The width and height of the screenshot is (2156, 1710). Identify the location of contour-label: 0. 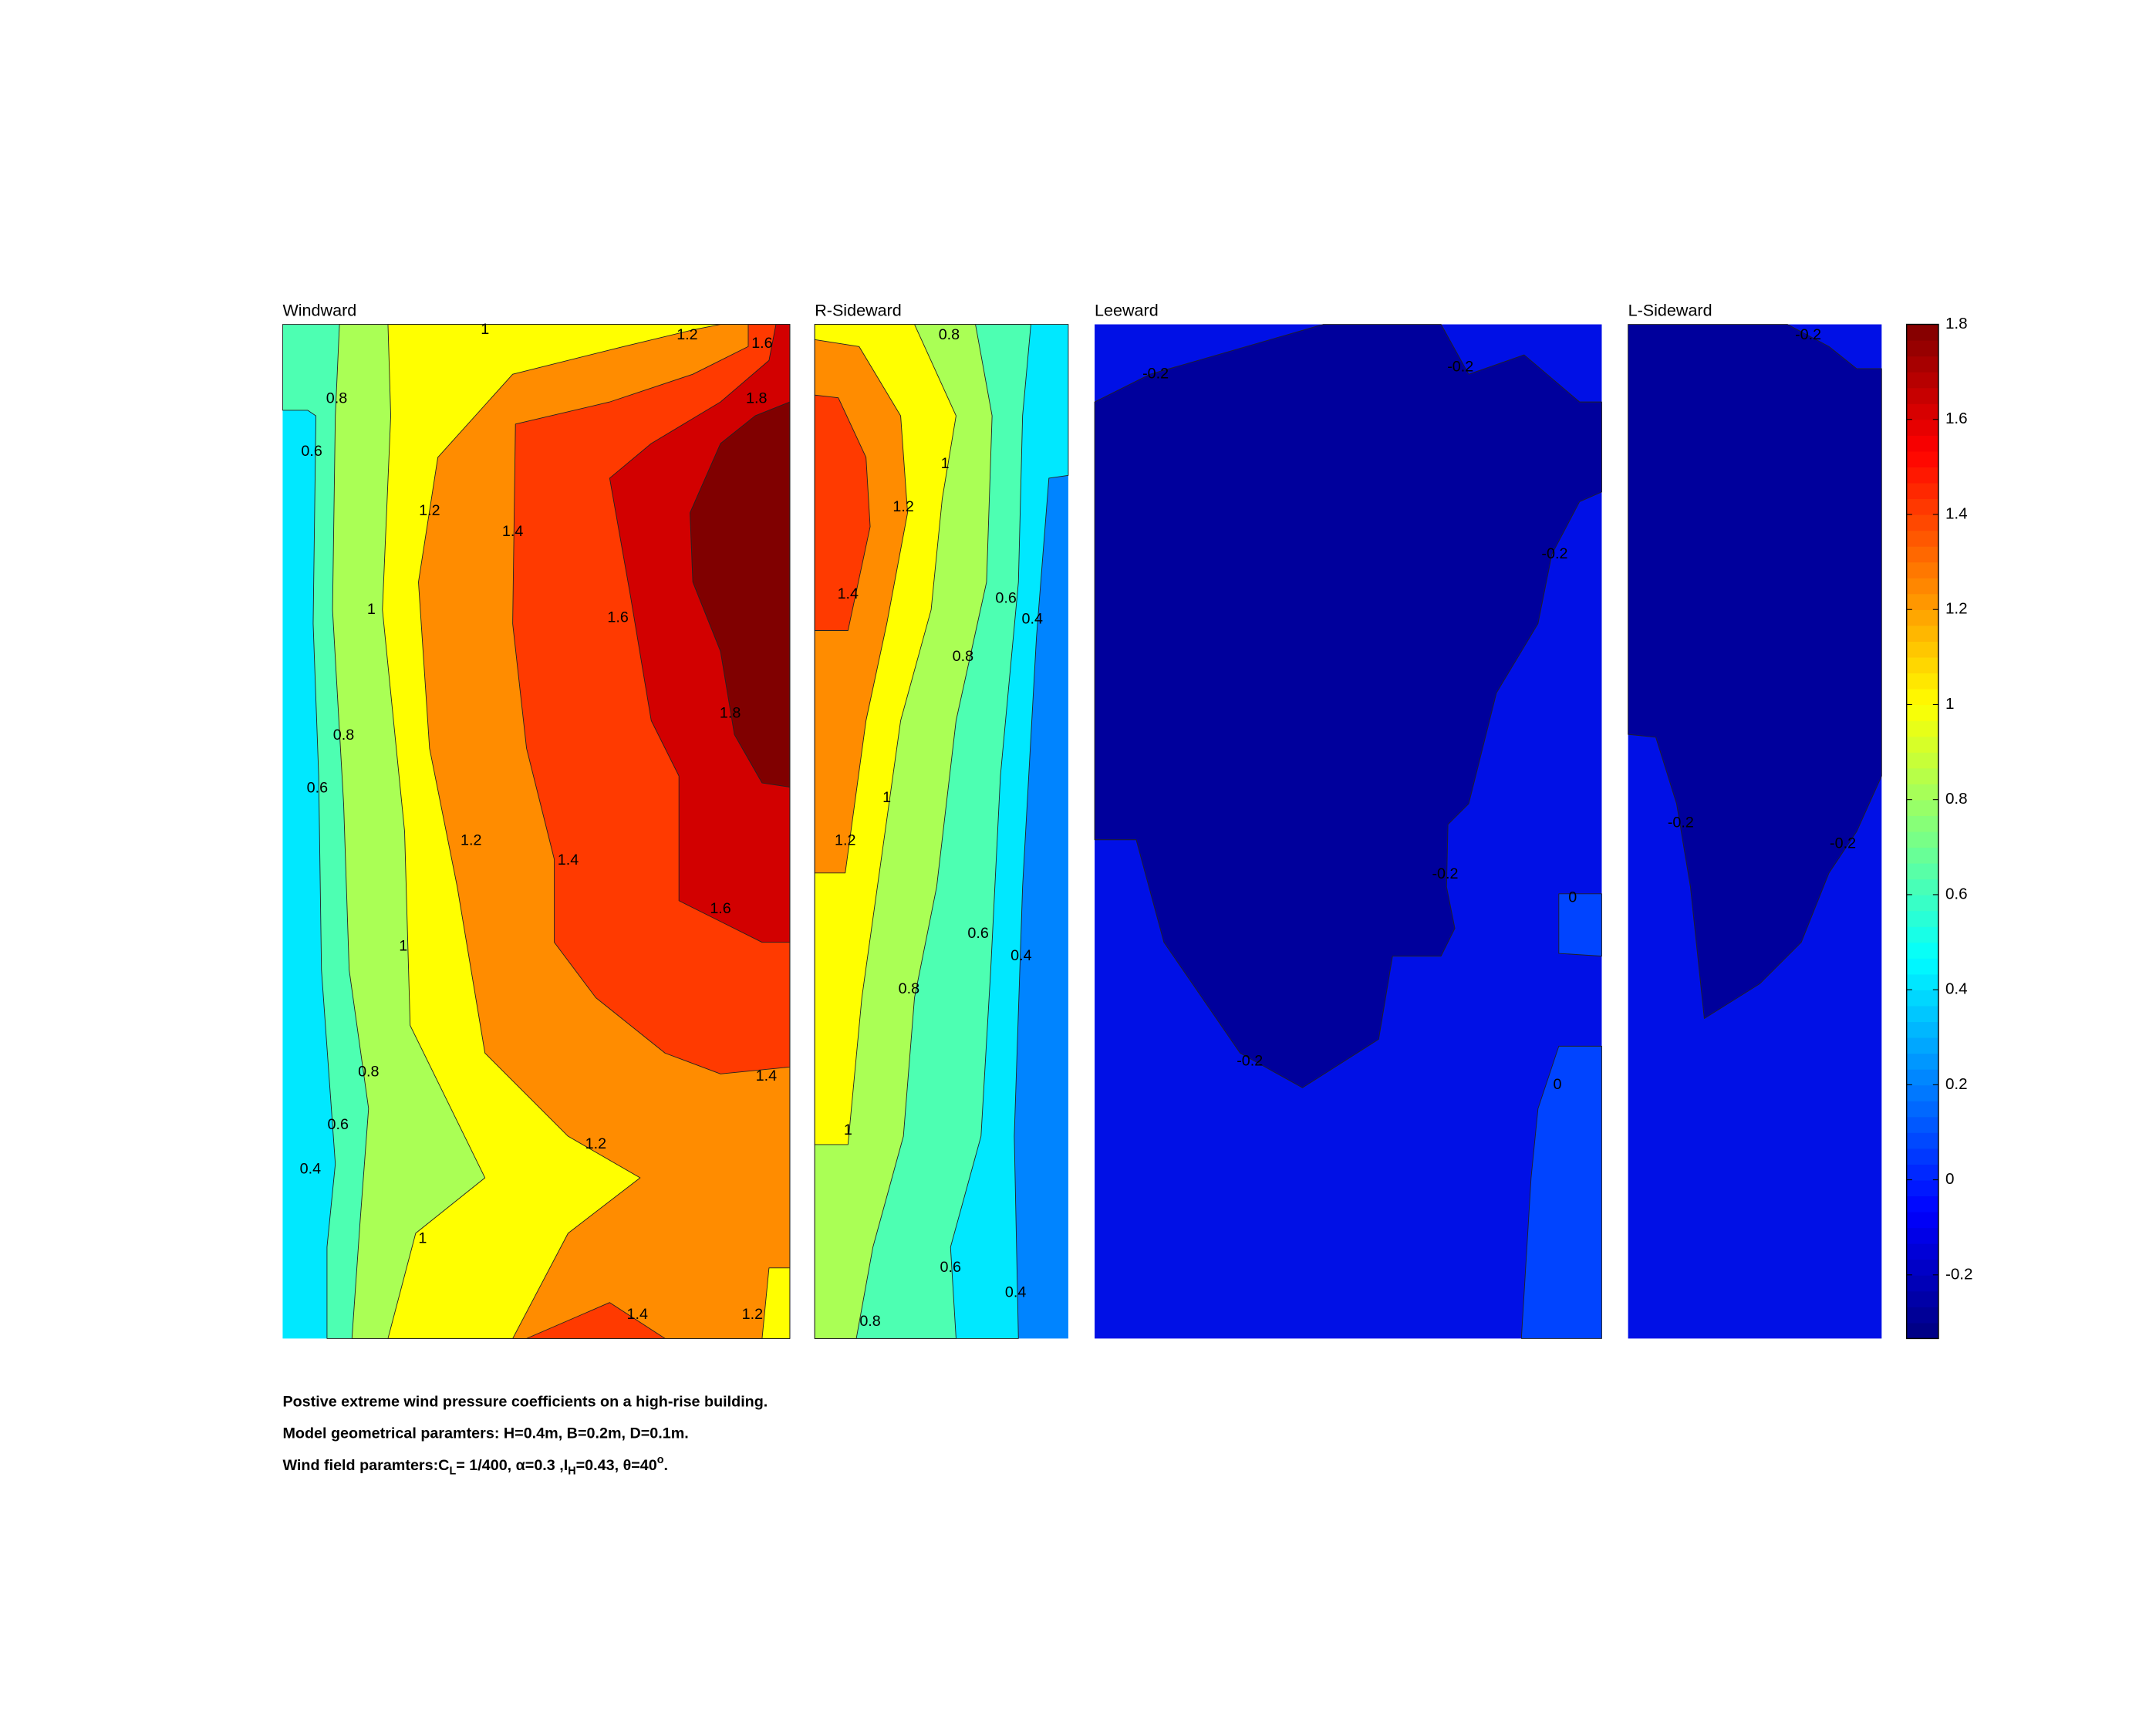
(1558, 1084).